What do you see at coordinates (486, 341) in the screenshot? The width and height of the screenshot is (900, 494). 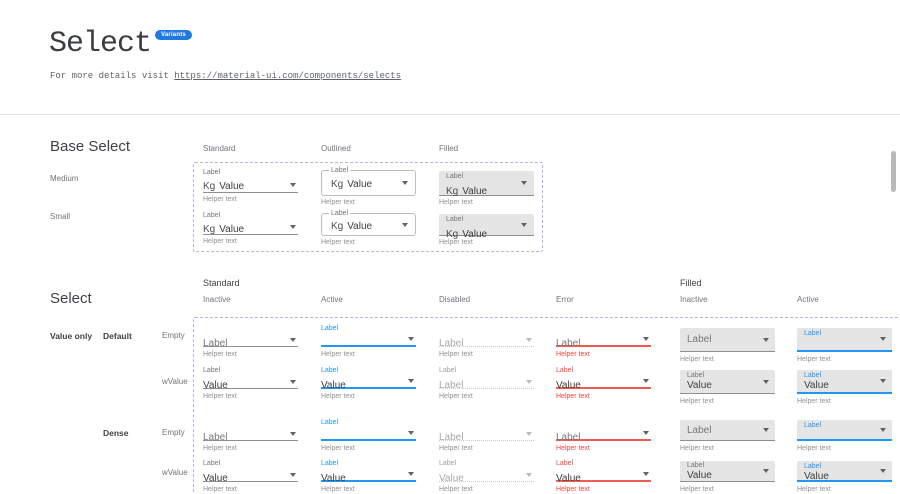 I see `select-standard-disabled: Label Helper text` at bounding box center [486, 341].